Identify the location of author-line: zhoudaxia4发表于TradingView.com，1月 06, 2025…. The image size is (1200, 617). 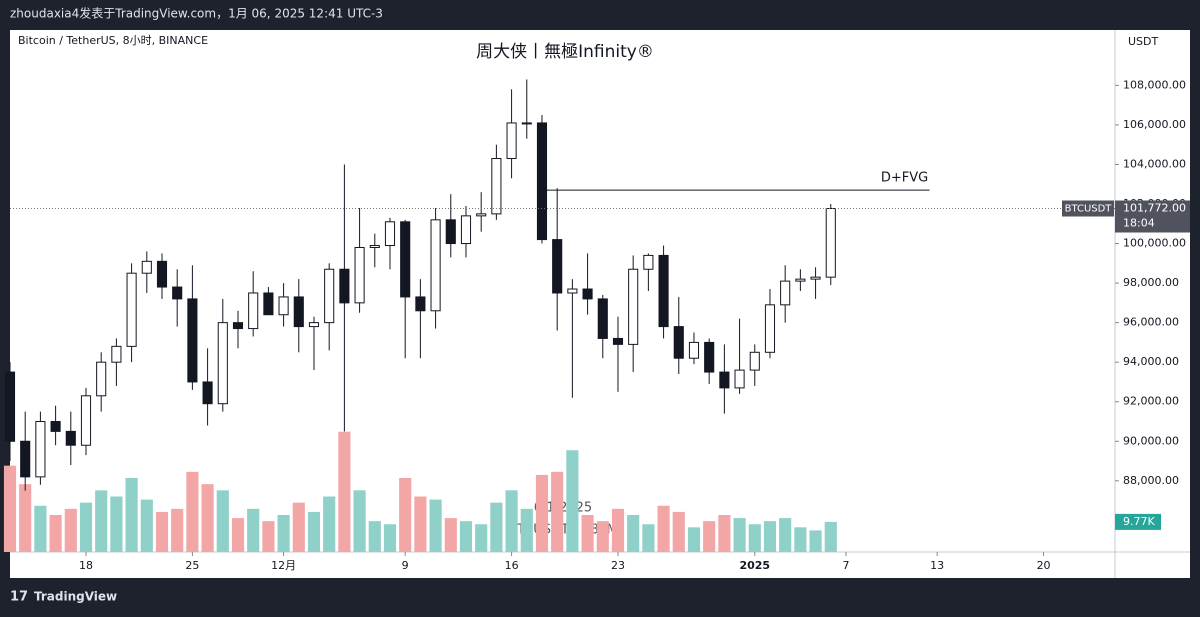
(196, 13).